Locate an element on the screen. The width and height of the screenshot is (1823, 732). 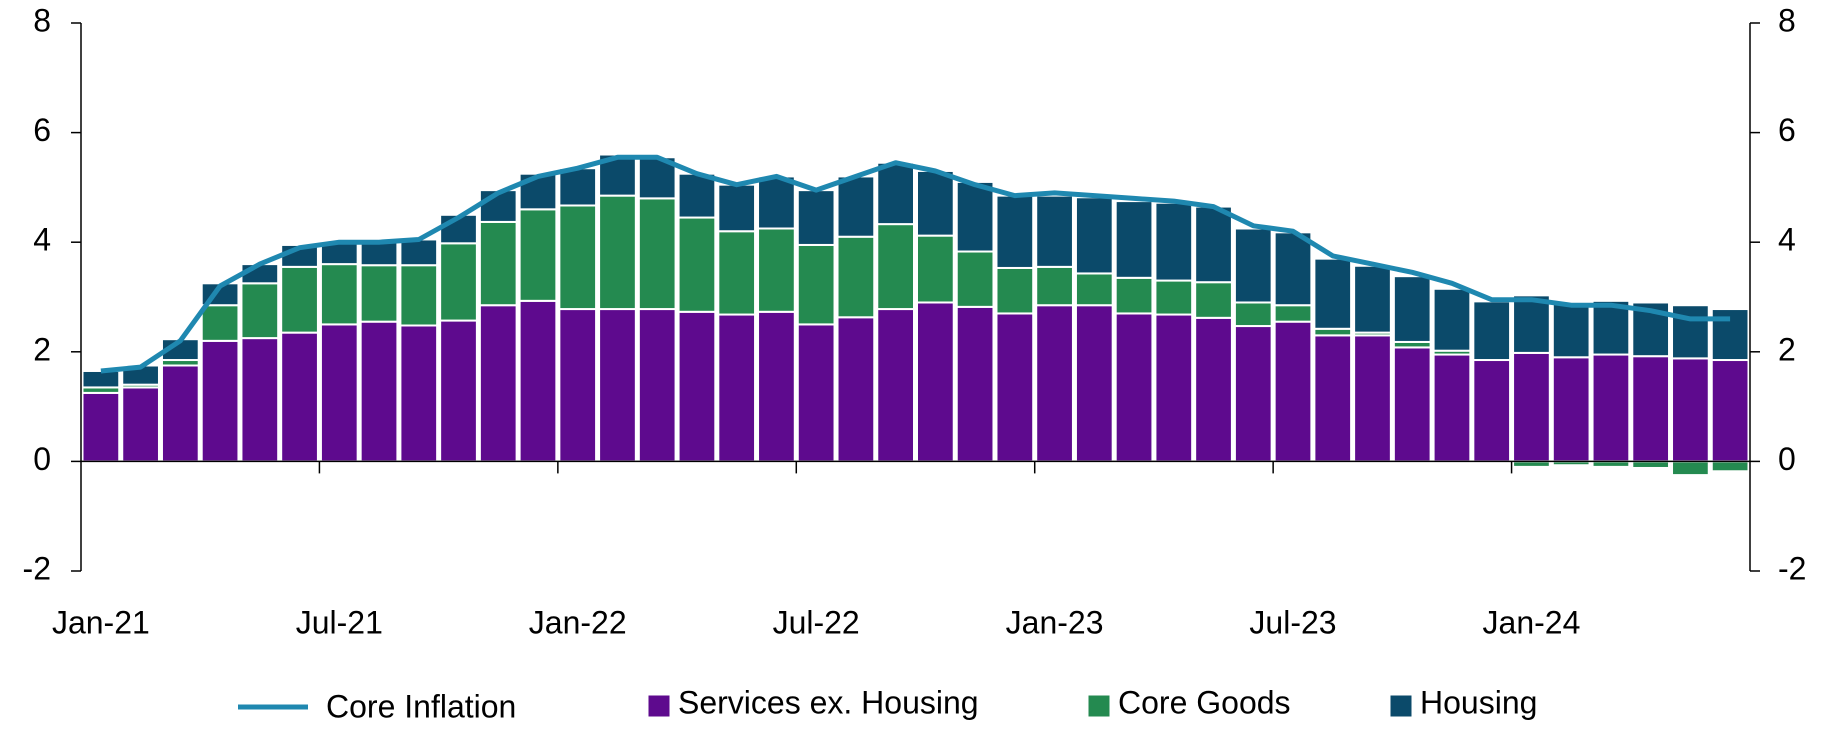
x-tick-label: Jan-22 is located at coordinates (578, 622).